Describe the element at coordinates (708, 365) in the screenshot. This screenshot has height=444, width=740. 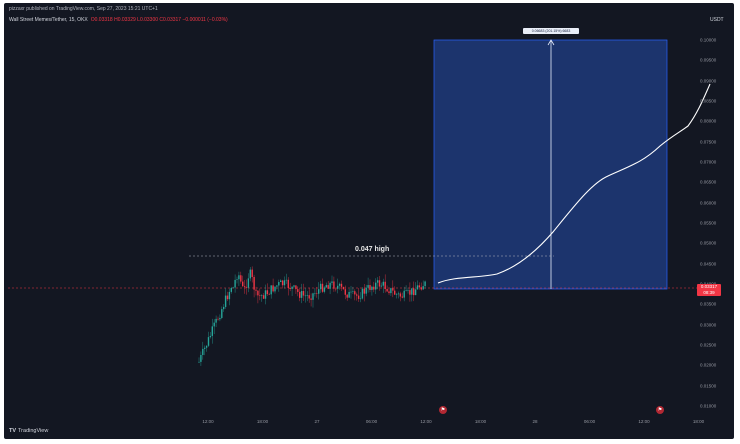
I see `price-tick-label: 0.02000` at that location.